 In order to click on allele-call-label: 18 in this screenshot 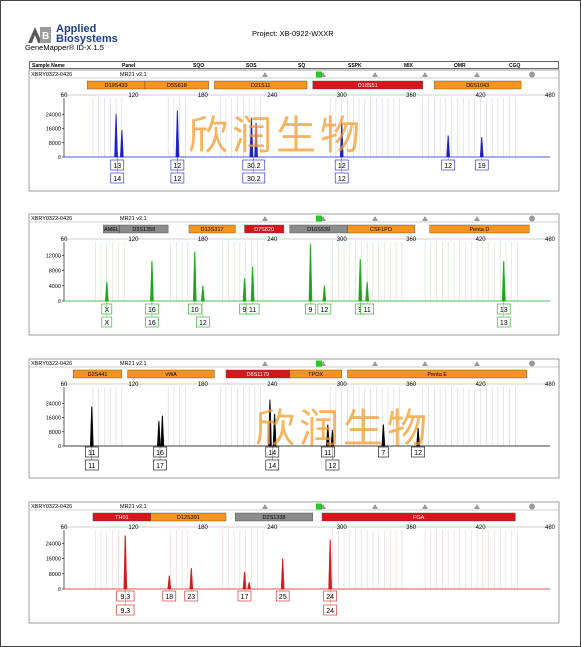, I will do `click(169, 597)`.